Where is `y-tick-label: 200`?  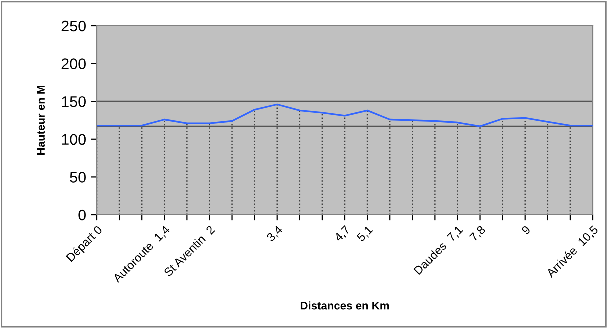
y-tick-label: 200 is located at coordinates (74, 64).